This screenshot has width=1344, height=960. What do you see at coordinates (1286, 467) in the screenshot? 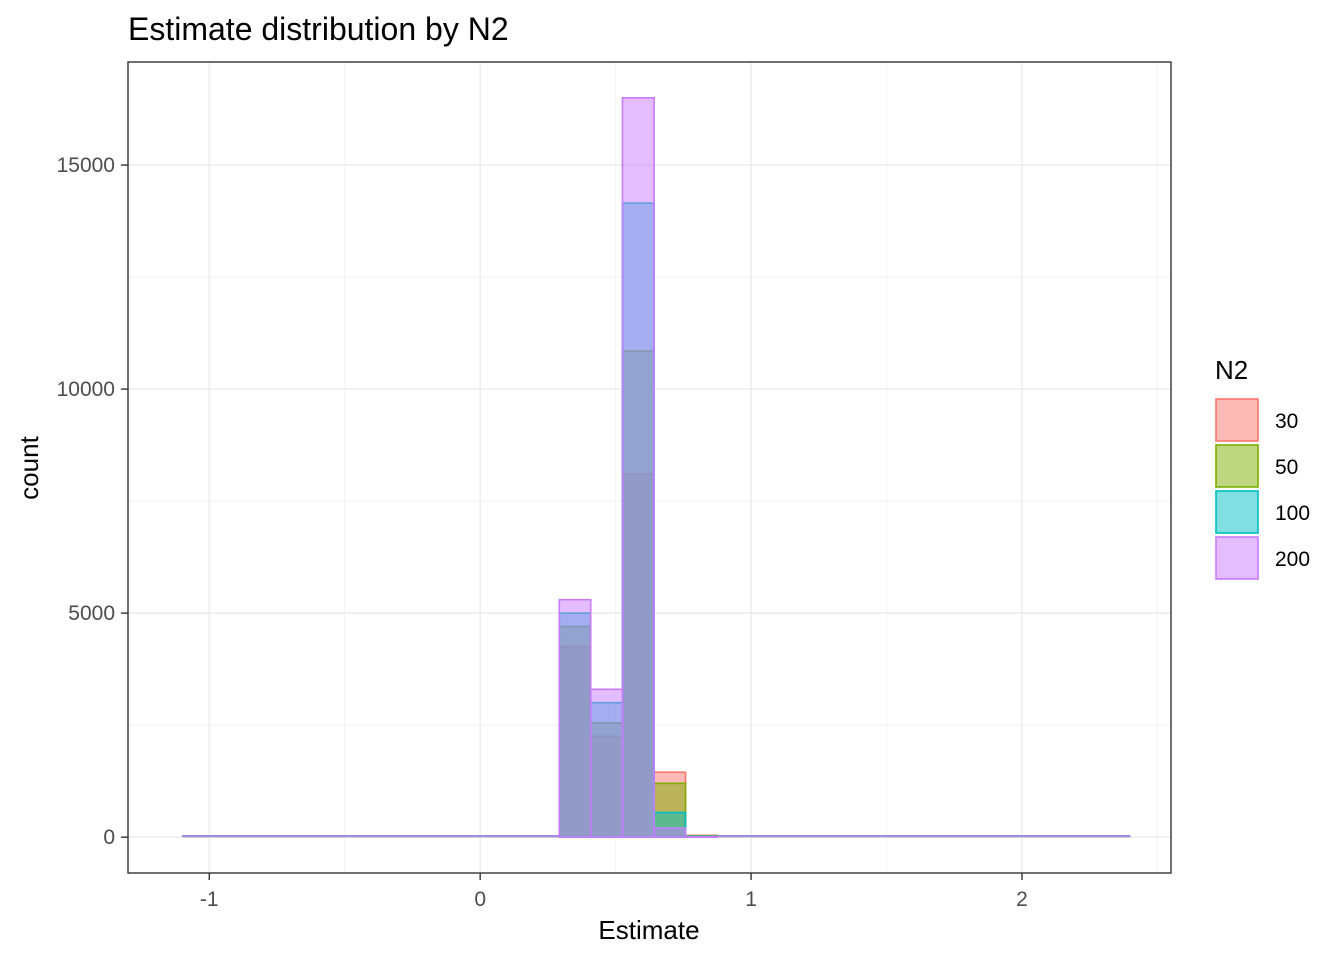
I see `legend-label-50: 50` at bounding box center [1286, 467].